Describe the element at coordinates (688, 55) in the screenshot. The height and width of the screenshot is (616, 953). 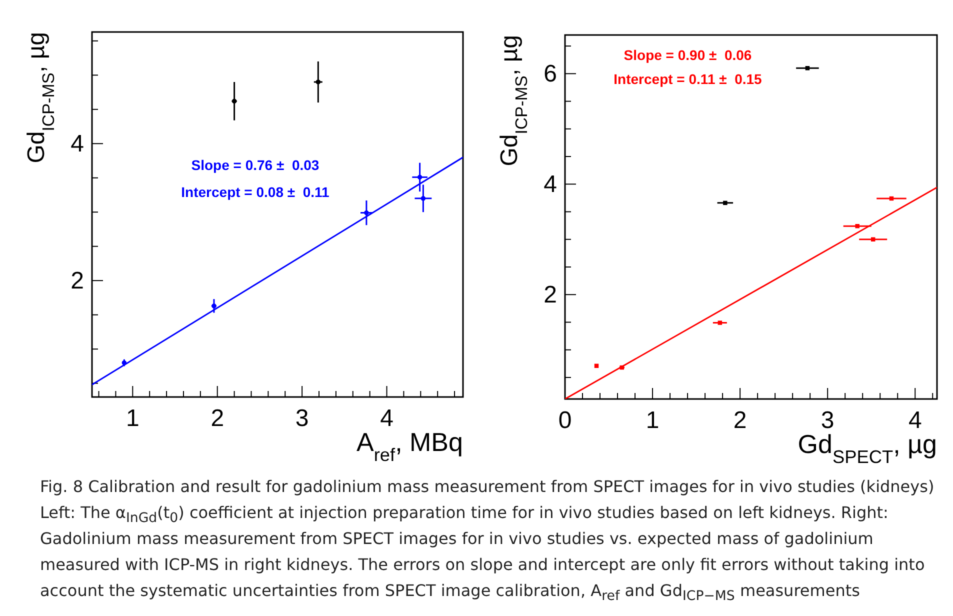
I see `annotation: Slope = 0.90 ± 0.06` at that location.